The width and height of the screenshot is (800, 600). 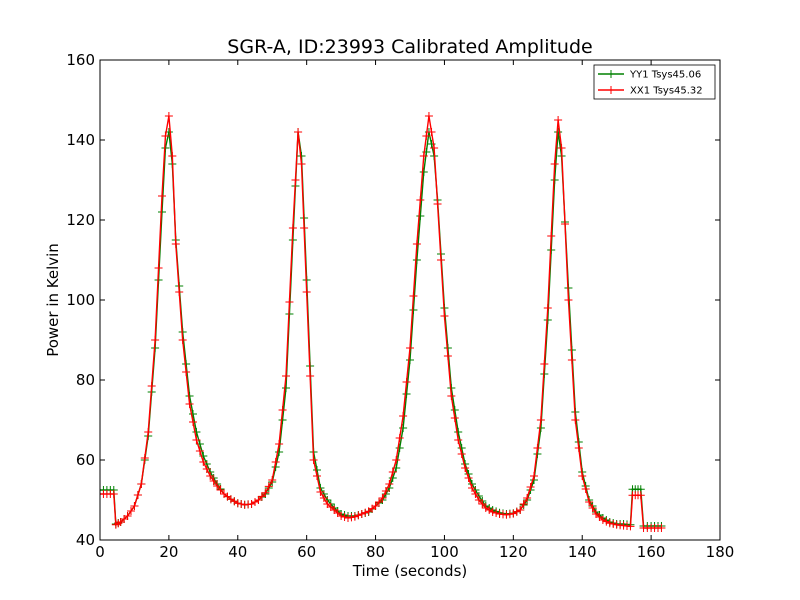 I want to click on x-tick-label: 80, so click(x=375, y=552).